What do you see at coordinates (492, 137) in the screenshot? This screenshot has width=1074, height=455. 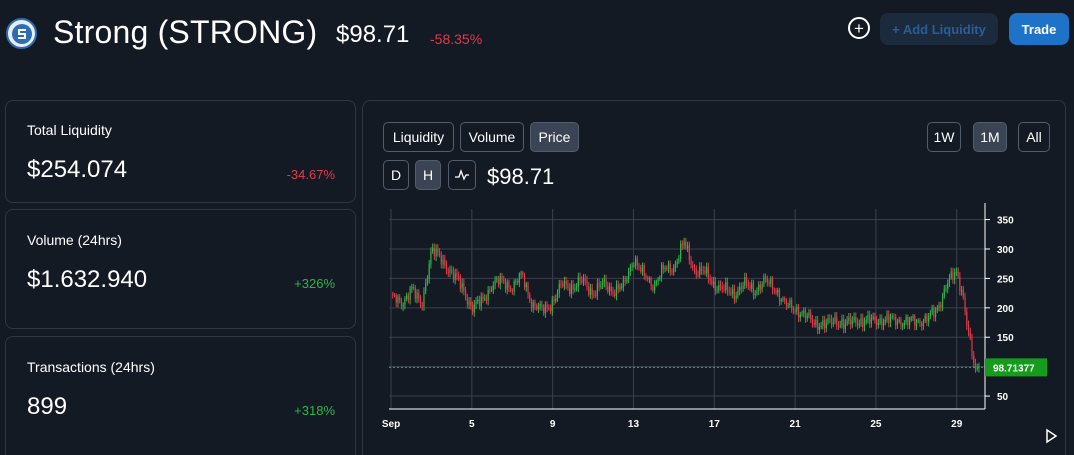 I see `tab-volume: Volume` at bounding box center [492, 137].